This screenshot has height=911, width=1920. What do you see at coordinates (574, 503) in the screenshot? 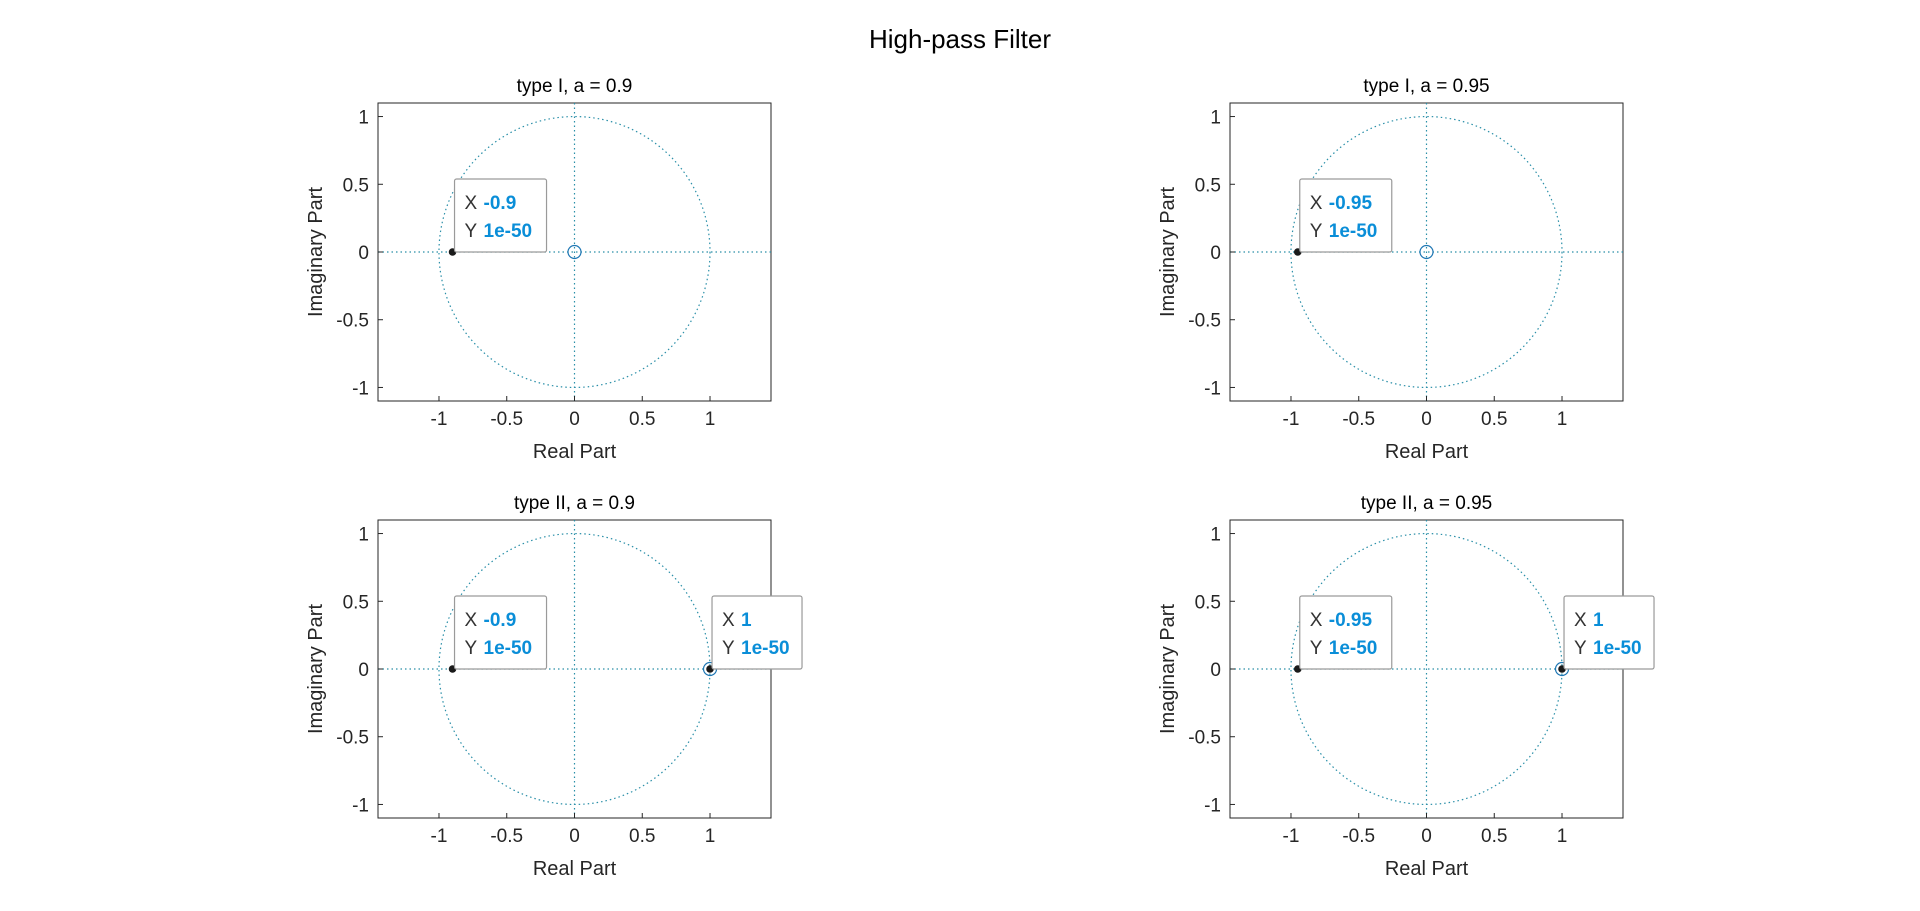
I see `subplot-title: type II, a = 0.9` at bounding box center [574, 503].